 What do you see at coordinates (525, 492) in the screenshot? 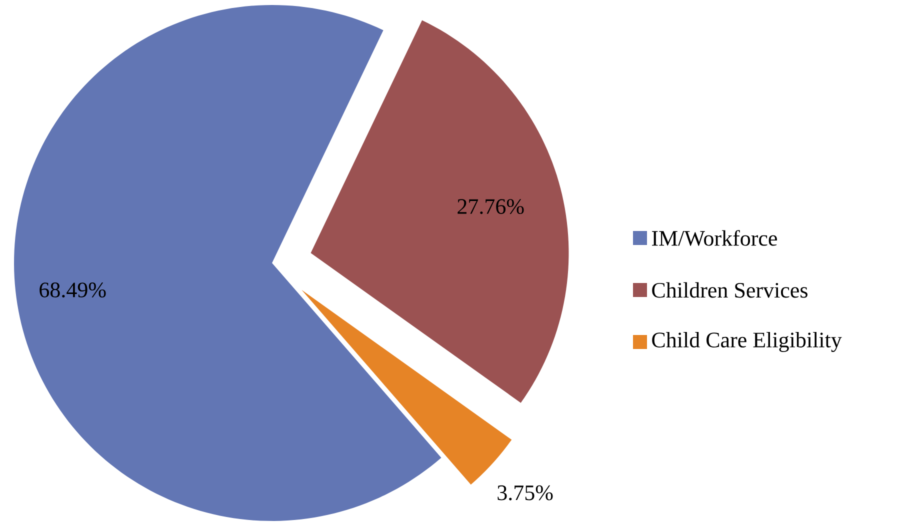
I see `data-label: 3.75%` at bounding box center [525, 492].